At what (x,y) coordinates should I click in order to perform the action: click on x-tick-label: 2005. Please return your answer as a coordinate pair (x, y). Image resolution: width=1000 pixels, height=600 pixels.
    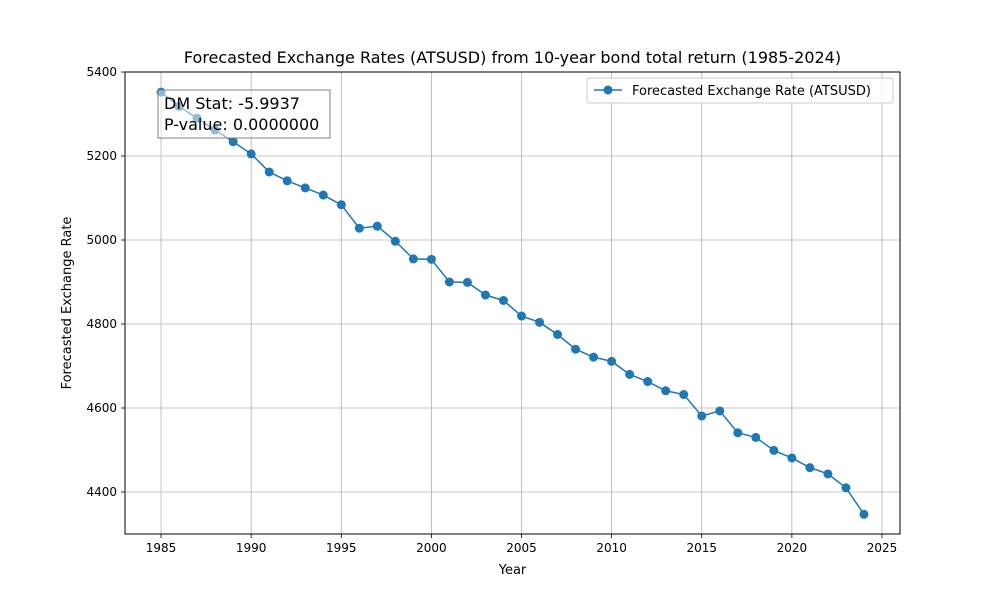
    Looking at the image, I should click on (521, 548).